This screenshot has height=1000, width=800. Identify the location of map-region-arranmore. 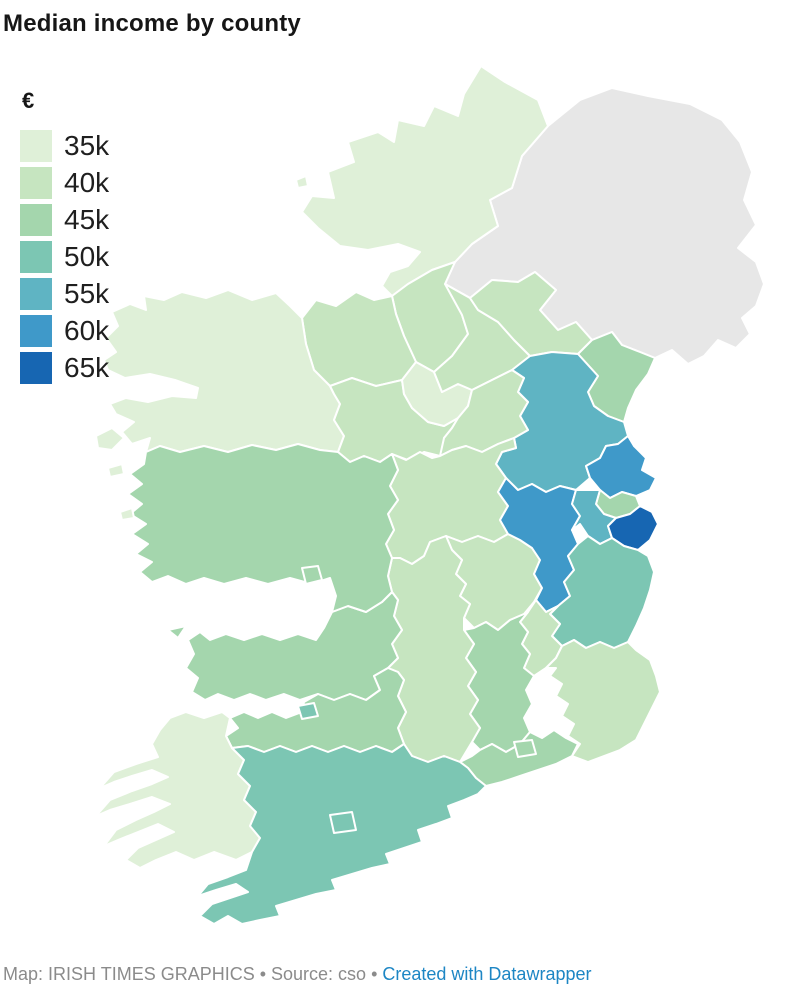
(302, 182).